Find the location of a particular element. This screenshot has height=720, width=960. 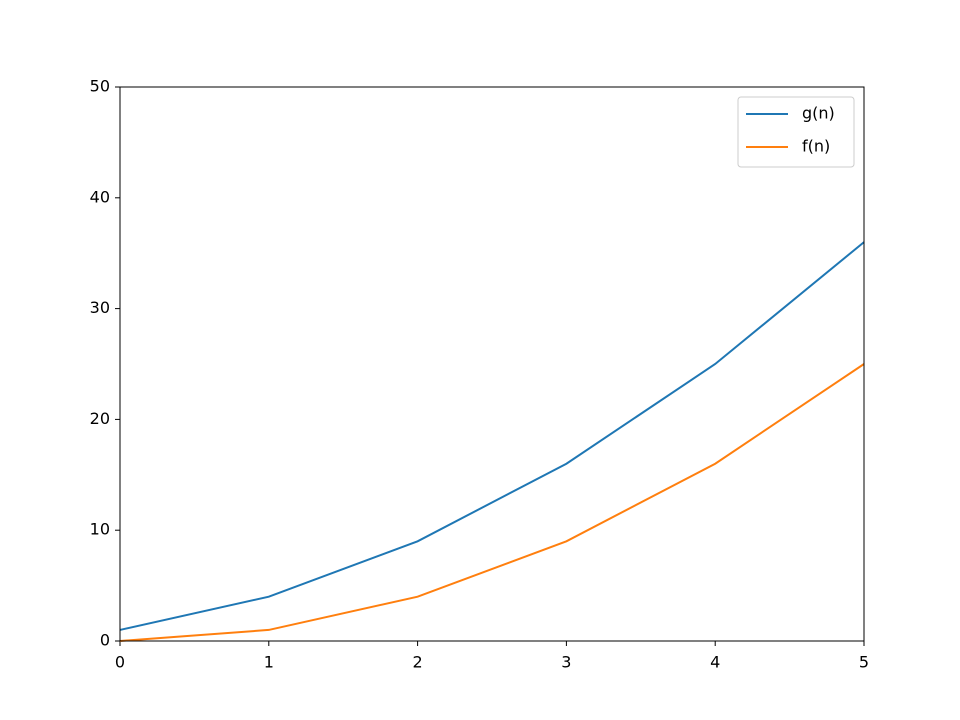

y-tick-label: 10 is located at coordinates (100, 529).